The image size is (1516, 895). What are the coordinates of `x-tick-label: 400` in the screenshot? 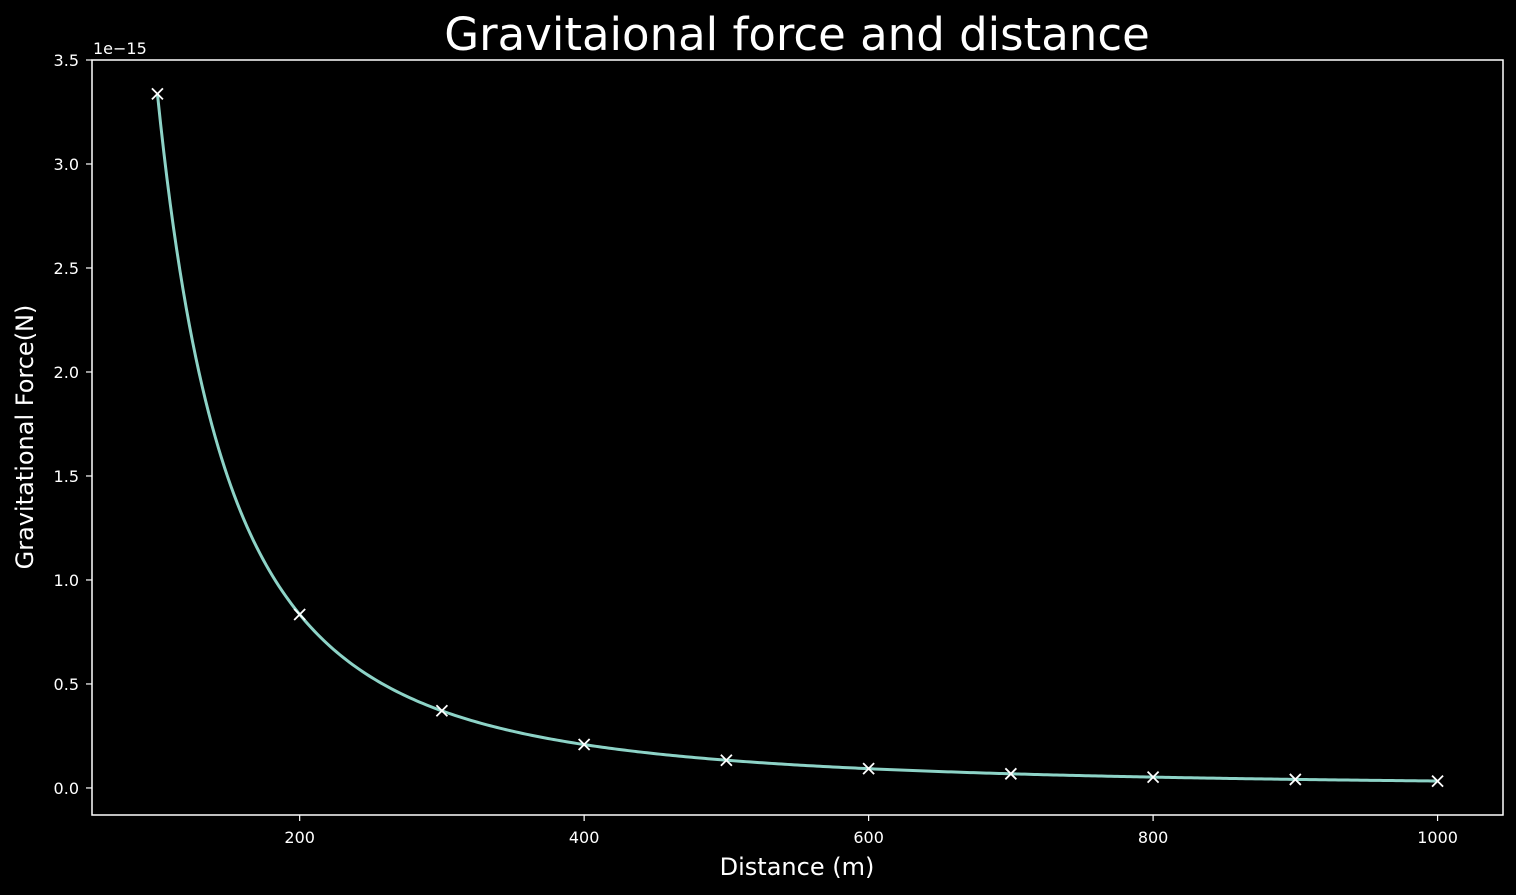 It's located at (584, 837).